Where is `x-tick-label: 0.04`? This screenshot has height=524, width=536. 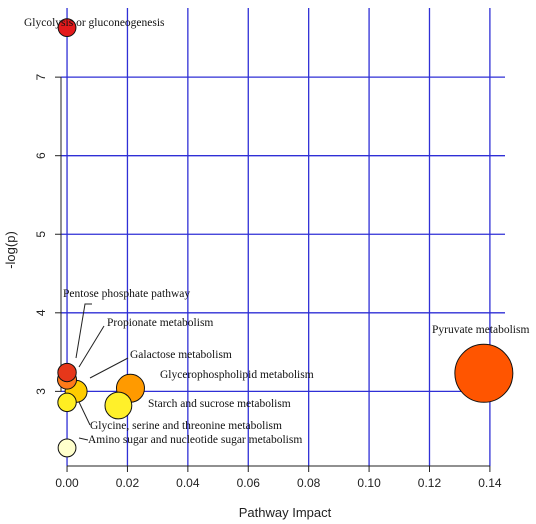
x-tick-label: 0.04 is located at coordinates (188, 483).